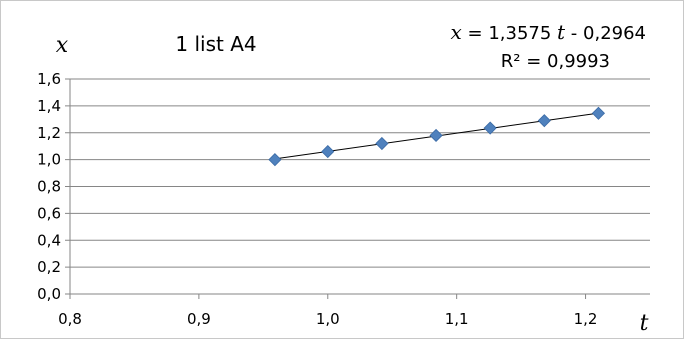 The width and height of the screenshot is (684, 339). I want to click on x-axis-label: t, so click(644, 323).